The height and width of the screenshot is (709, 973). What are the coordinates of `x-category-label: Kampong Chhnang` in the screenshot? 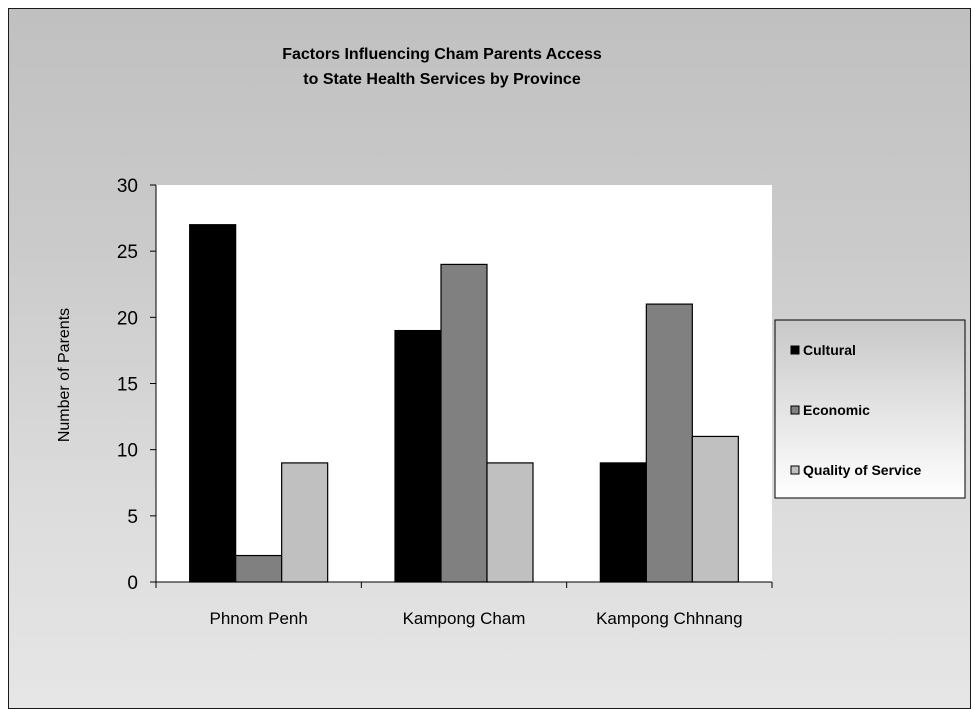 It's located at (669, 618).